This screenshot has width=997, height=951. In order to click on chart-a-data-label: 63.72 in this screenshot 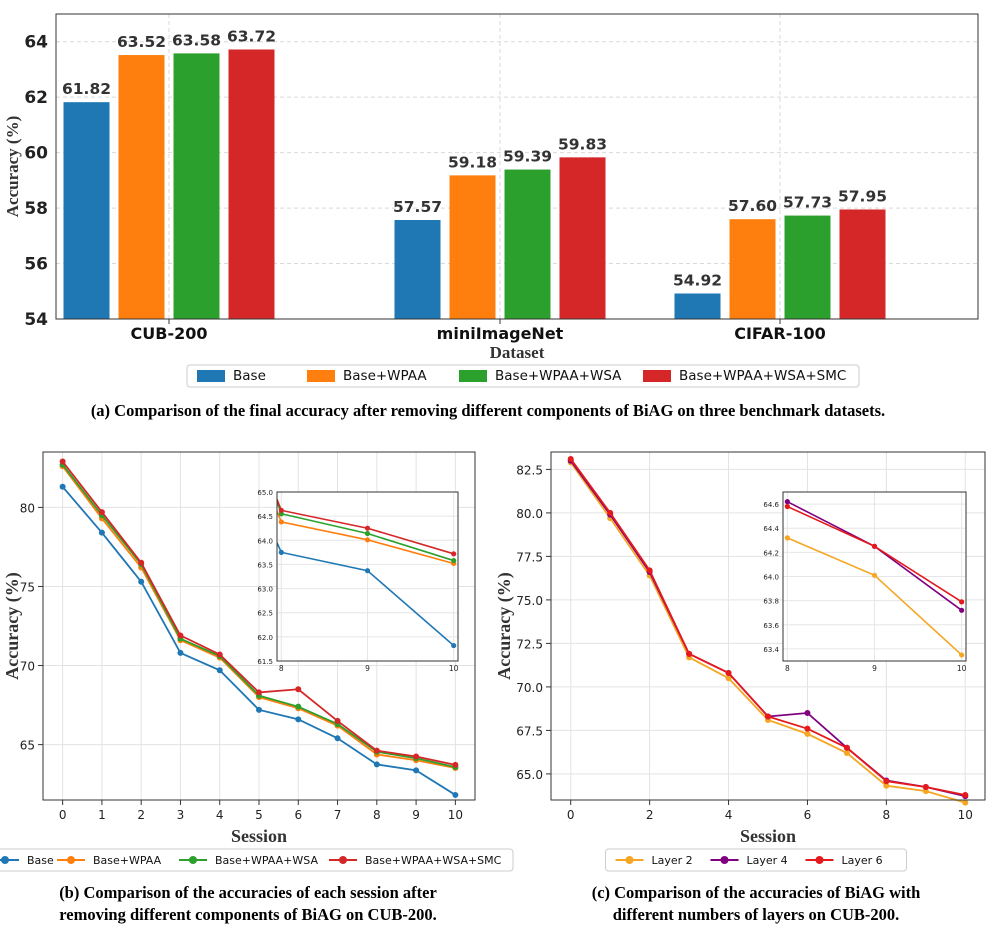, I will do `click(251, 36)`.